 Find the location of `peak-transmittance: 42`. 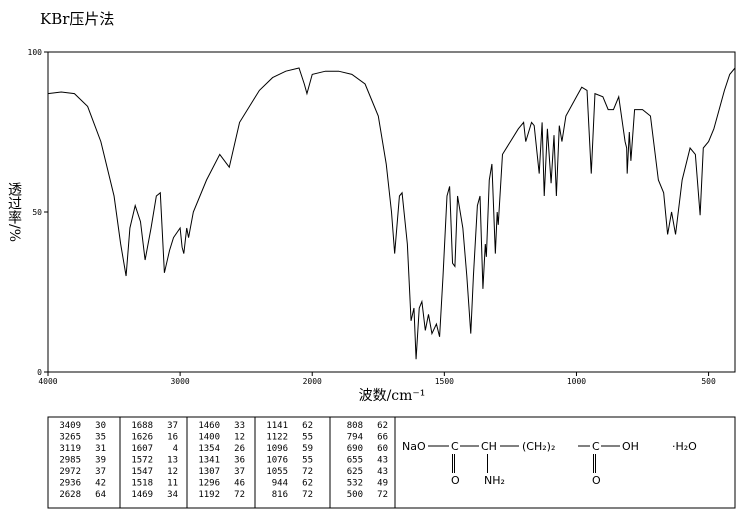

peak-transmittance: 42 is located at coordinates (100, 484).